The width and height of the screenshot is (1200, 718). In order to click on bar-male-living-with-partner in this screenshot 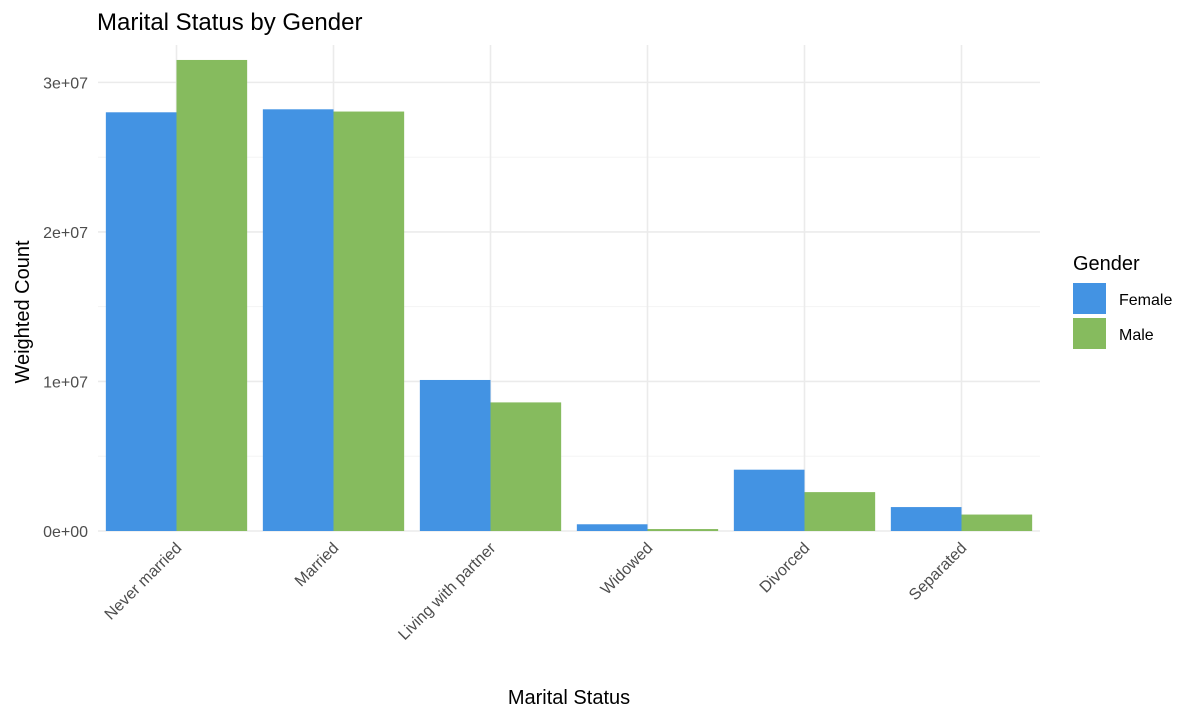, I will do `click(526, 466)`.